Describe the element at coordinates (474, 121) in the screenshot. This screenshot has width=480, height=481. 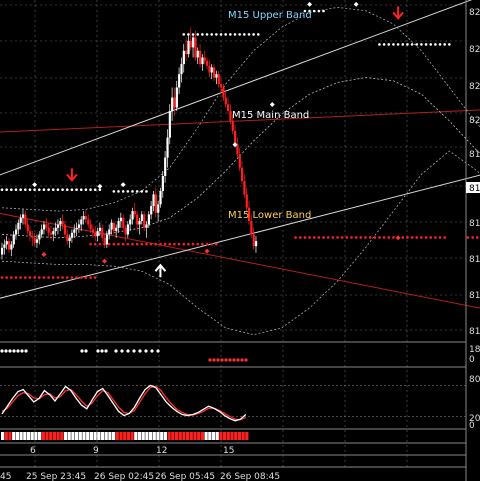
I see `price-tick-4: 82` at that location.